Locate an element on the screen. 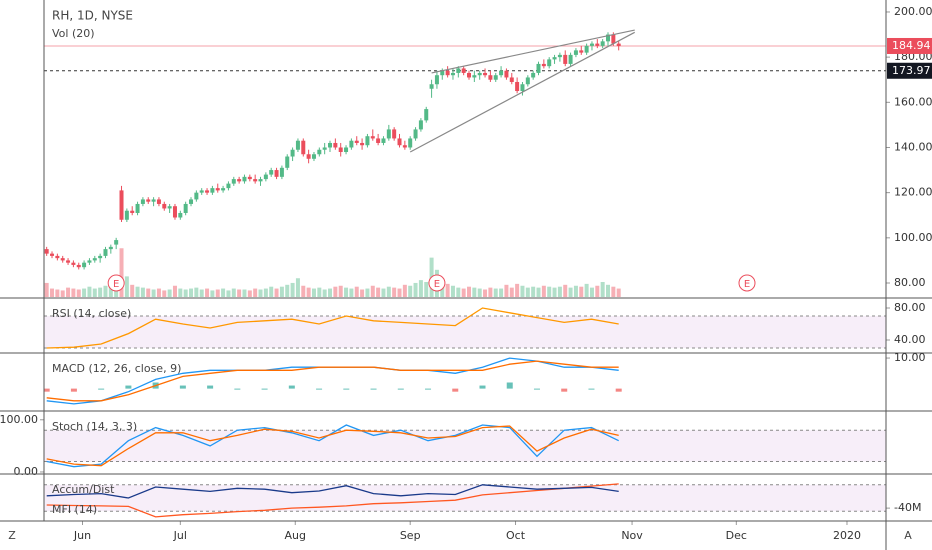 This screenshot has height=550, width=932. corner-button: A is located at coordinates (908, 535).